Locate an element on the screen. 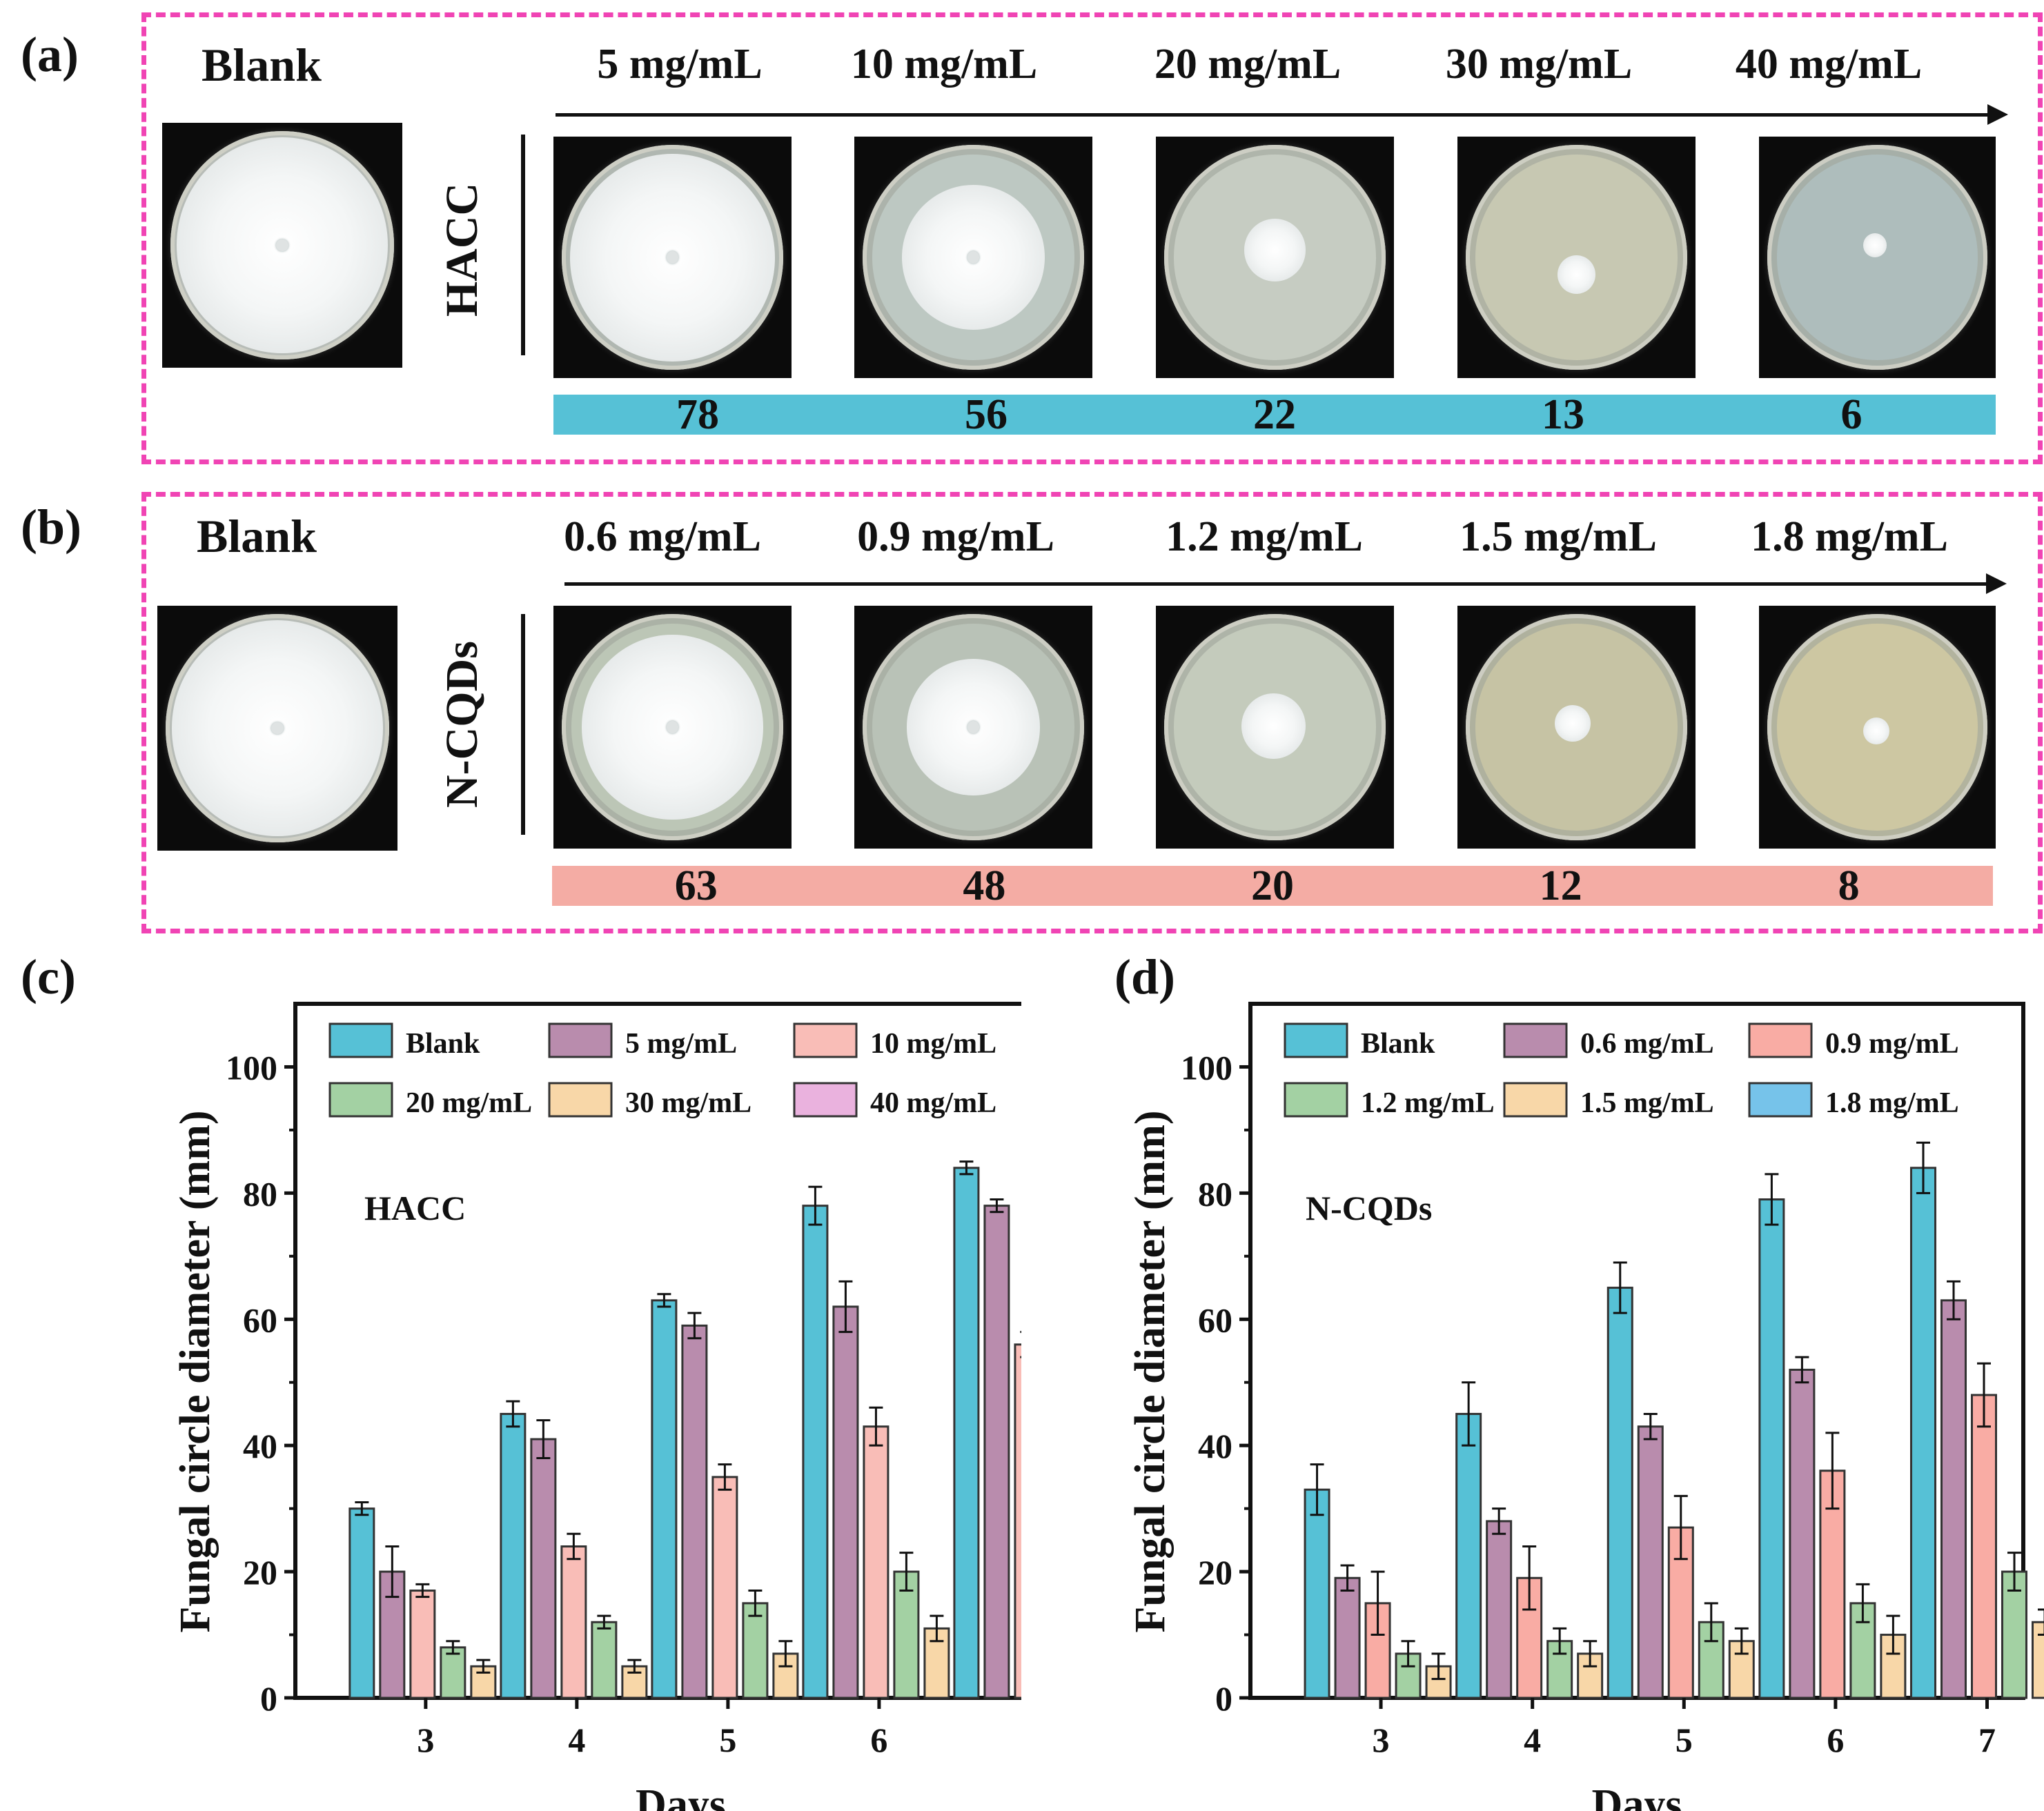 The height and width of the screenshot is (1811, 2044). chart-d-legend-label: 1.8 mg/mL is located at coordinates (1892, 1103).